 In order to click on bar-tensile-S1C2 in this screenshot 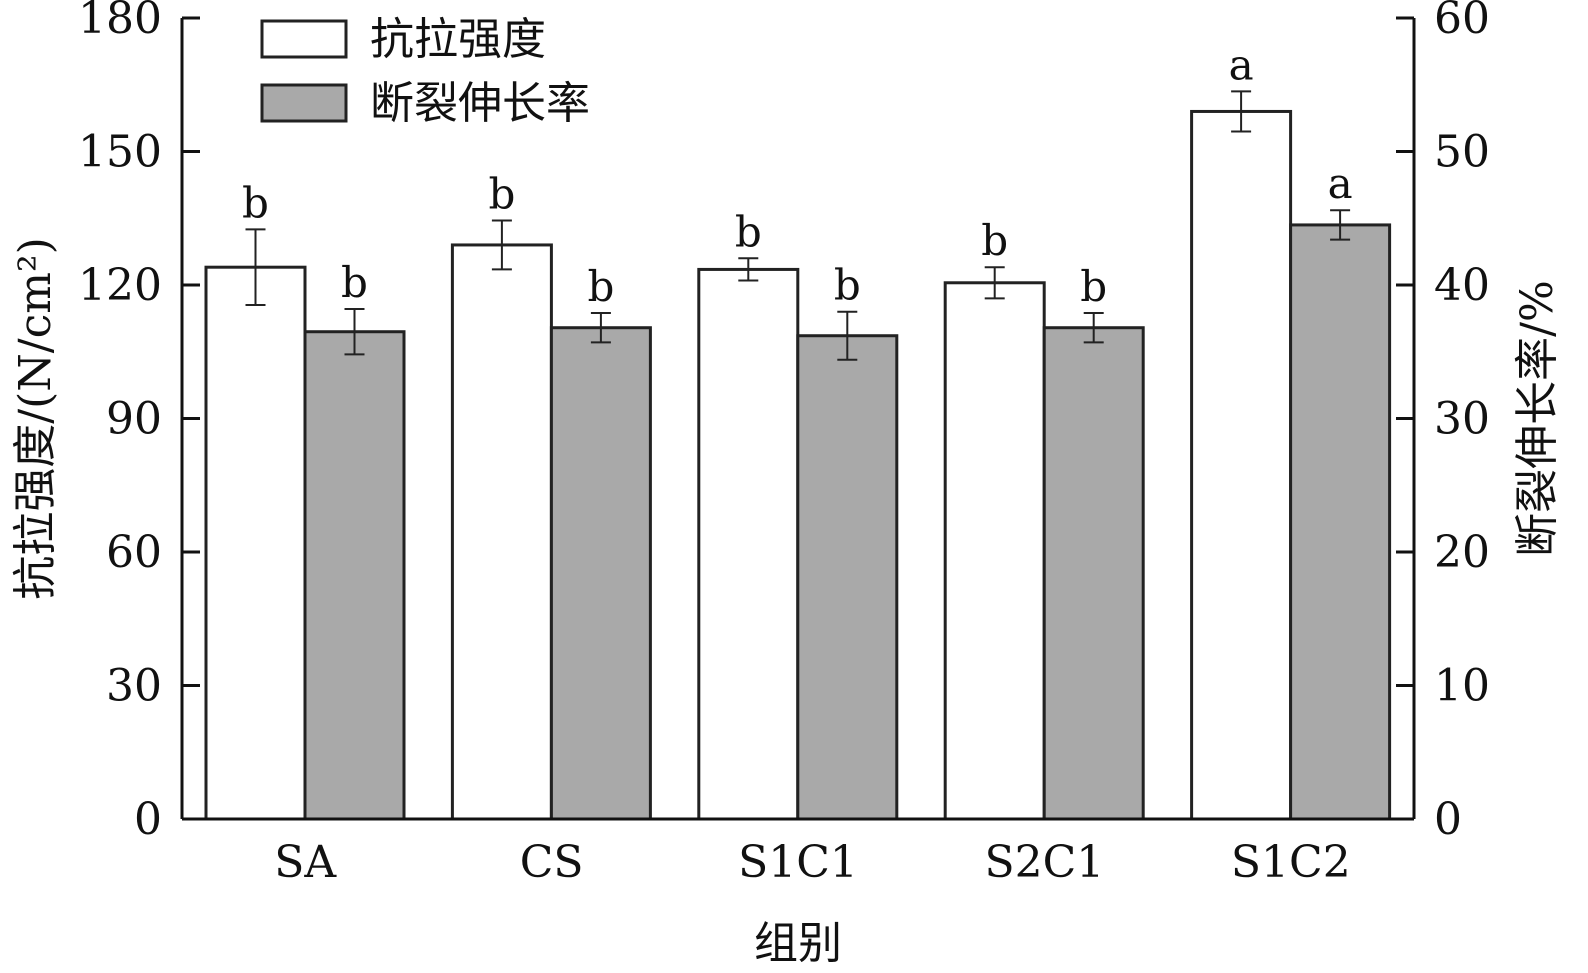, I will do `click(1241, 465)`.